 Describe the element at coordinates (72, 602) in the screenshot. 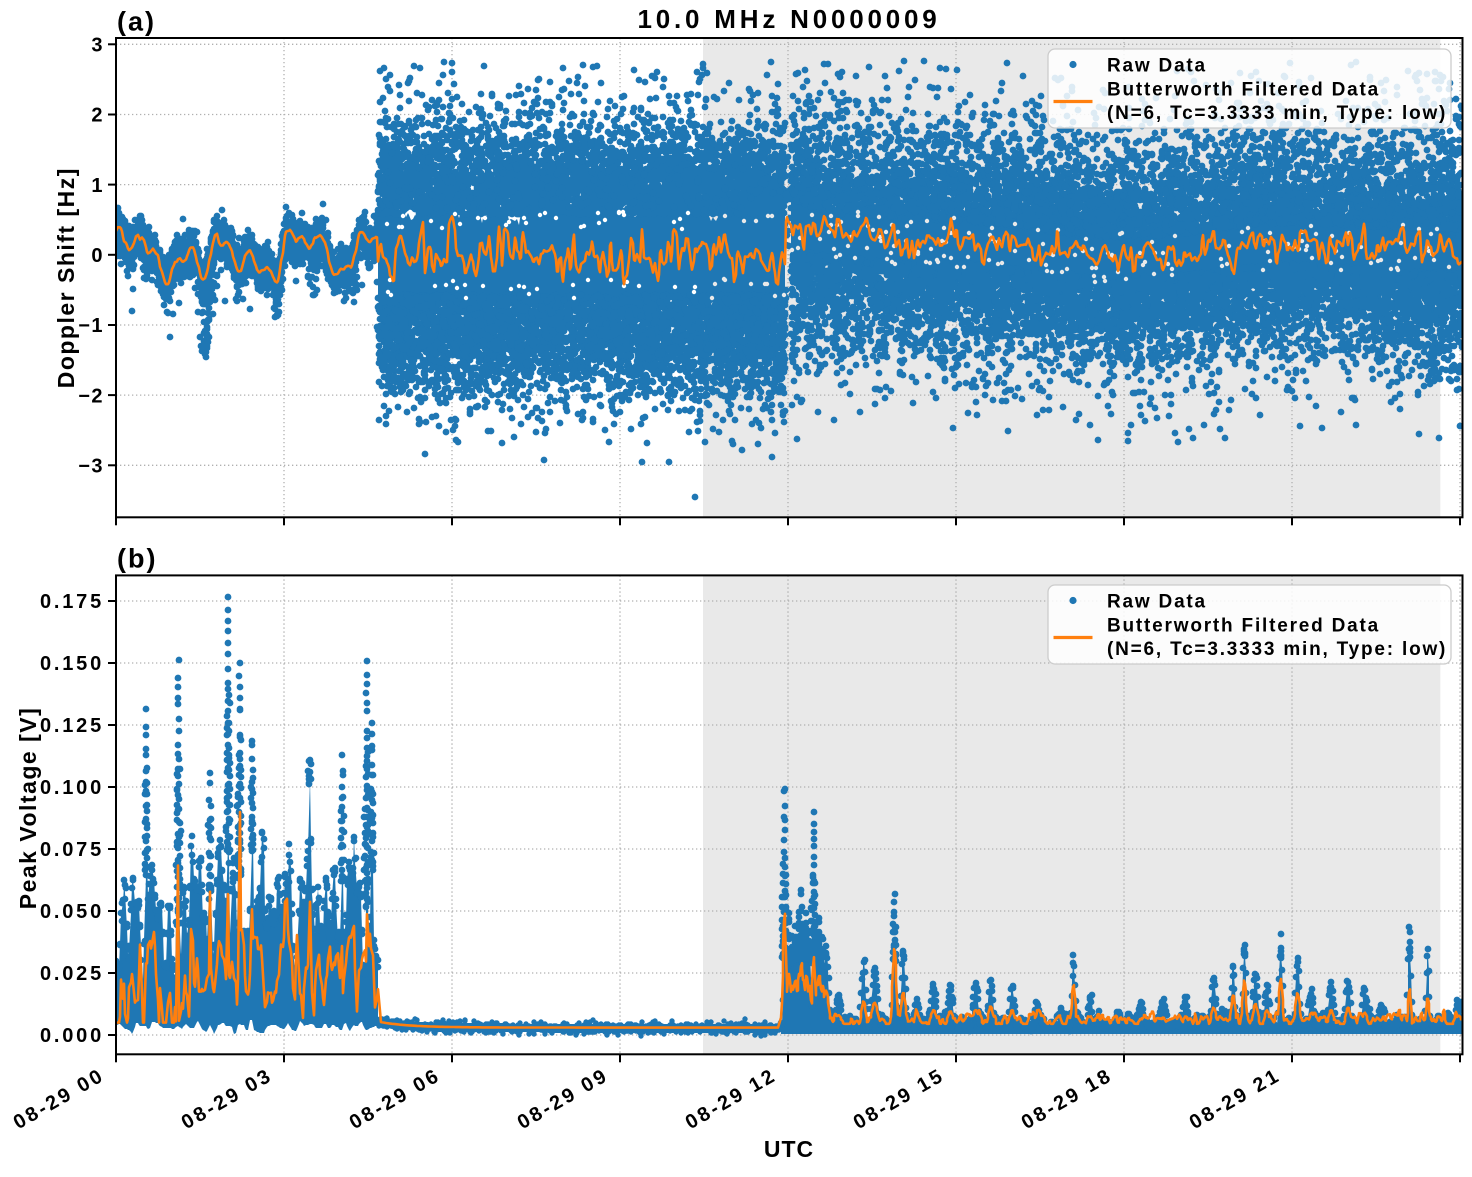

I see `svg-text: 0.175` at that location.